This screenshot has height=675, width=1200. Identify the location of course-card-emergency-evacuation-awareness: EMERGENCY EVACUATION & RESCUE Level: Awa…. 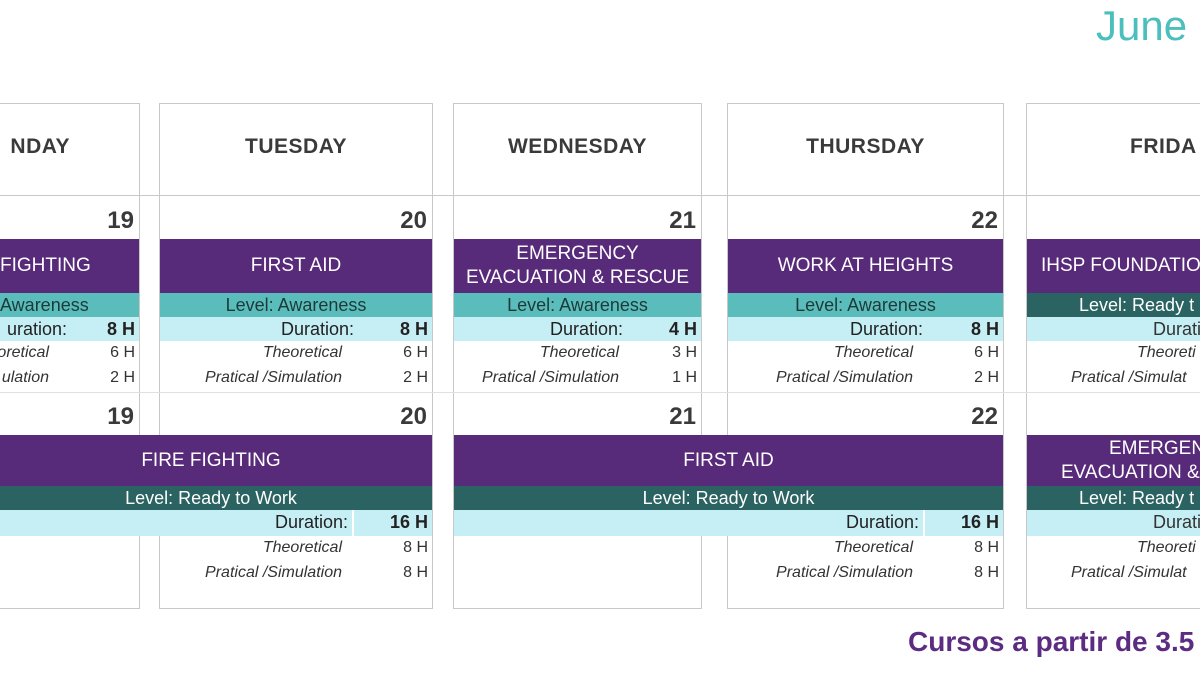
(577, 315).